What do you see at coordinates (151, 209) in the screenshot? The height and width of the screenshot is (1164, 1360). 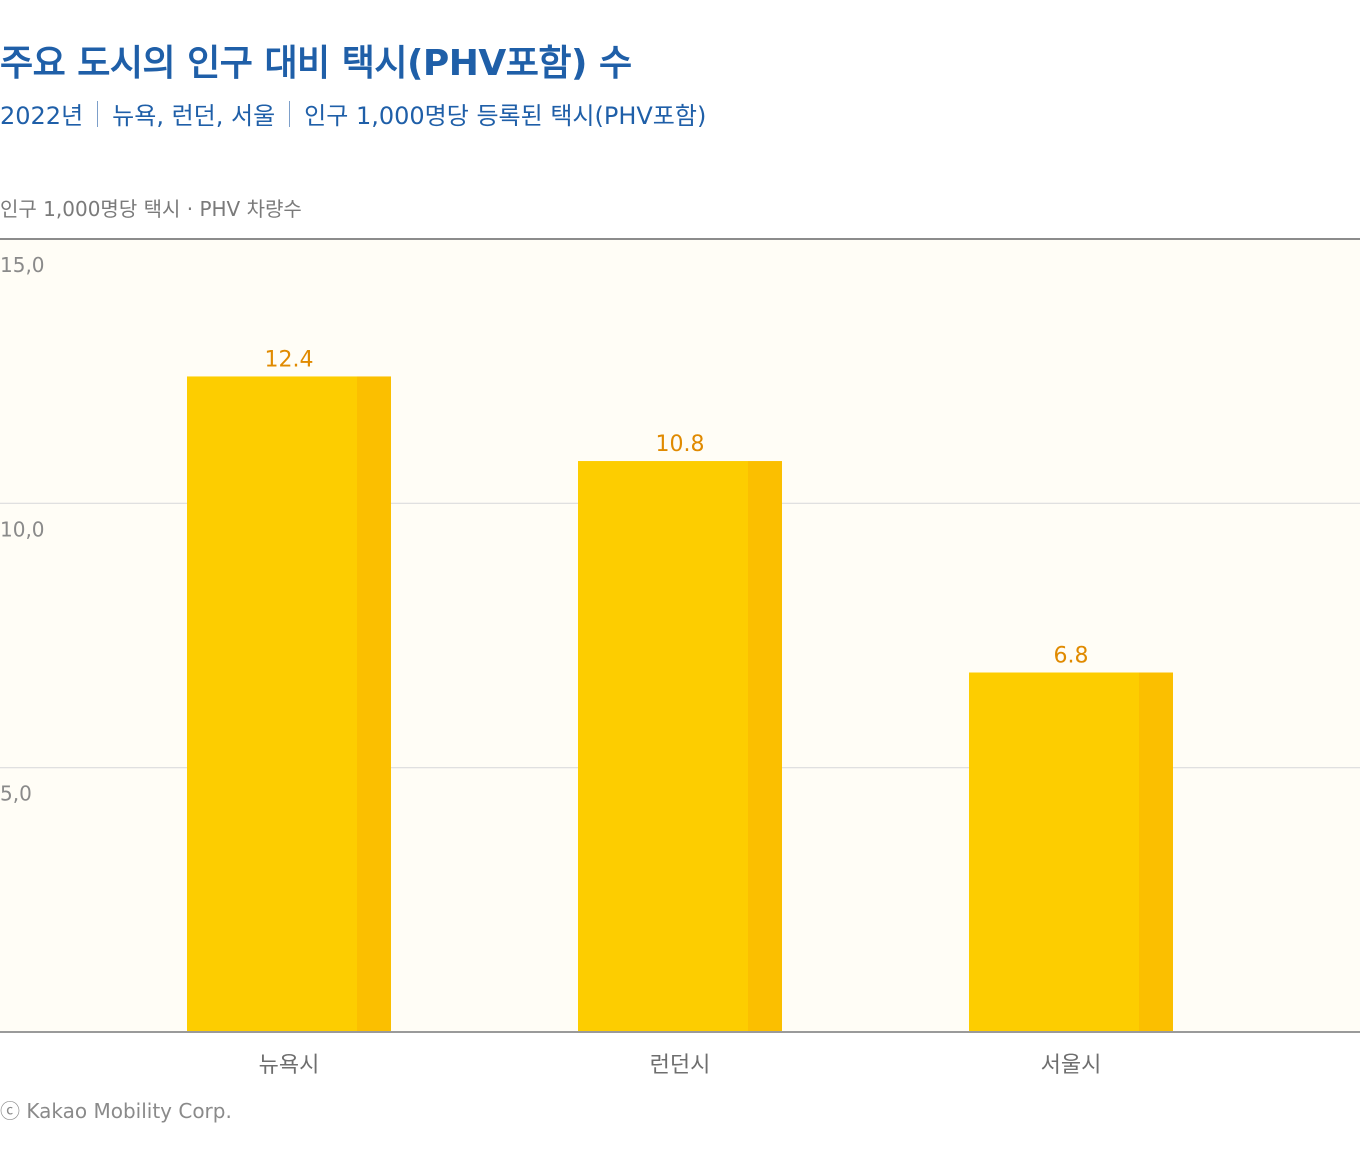 I see `y-axis-label: 인구 1,000명당 택시 · PHV 차량수` at bounding box center [151, 209].